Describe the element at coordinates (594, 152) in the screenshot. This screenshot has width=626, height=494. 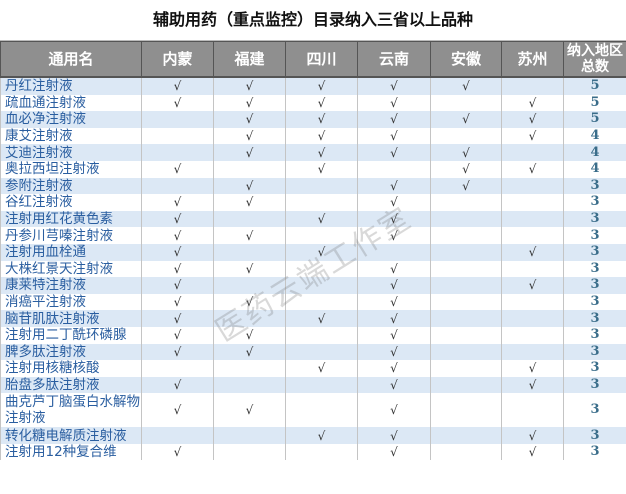
I see `total-count: 4` at that location.